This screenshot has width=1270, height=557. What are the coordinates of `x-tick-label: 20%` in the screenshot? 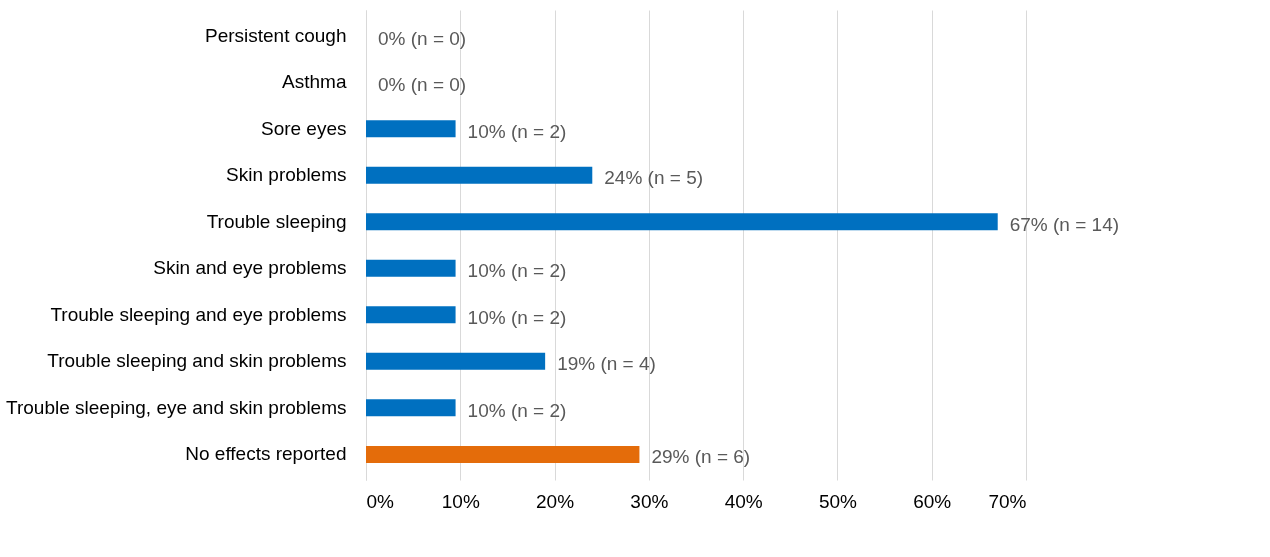 It's located at (555, 501).